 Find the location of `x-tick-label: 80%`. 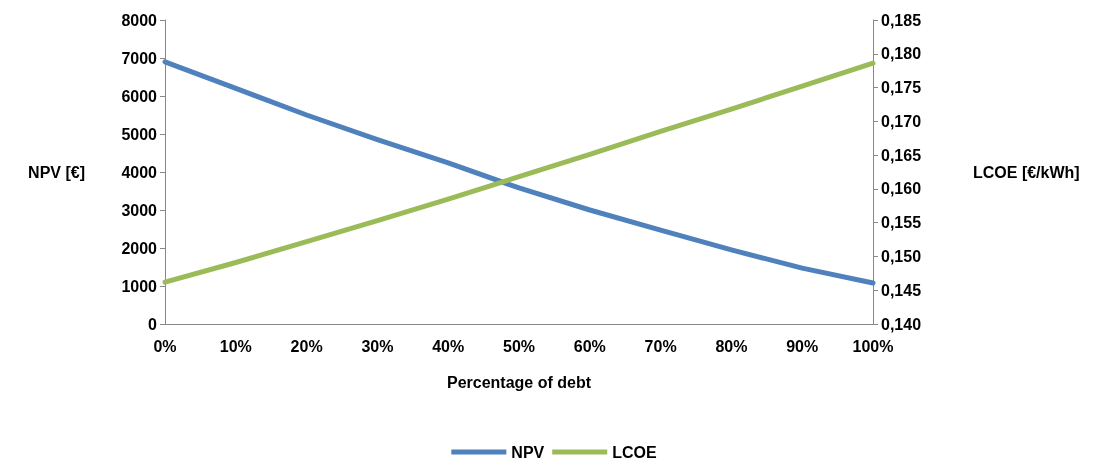

x-tick-label: 80% is located at coordinates (731, 346).